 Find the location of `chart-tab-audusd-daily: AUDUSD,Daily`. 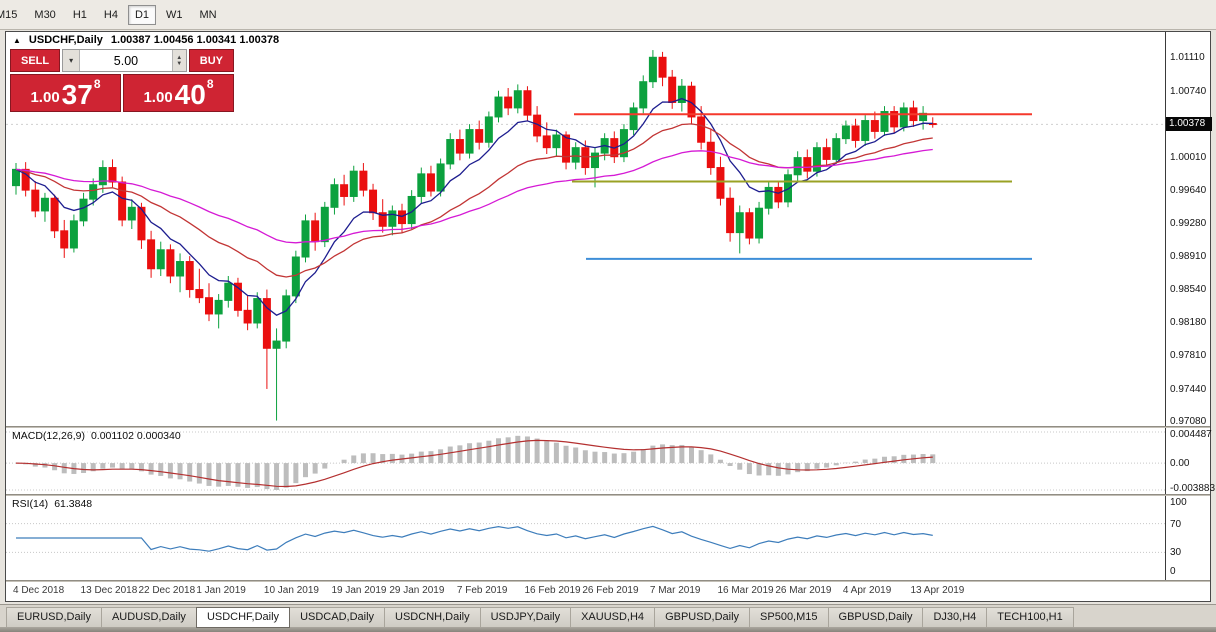

chart-tab-audusd-daily: AUDUSD,Daily is located at coordinates (148, 617).